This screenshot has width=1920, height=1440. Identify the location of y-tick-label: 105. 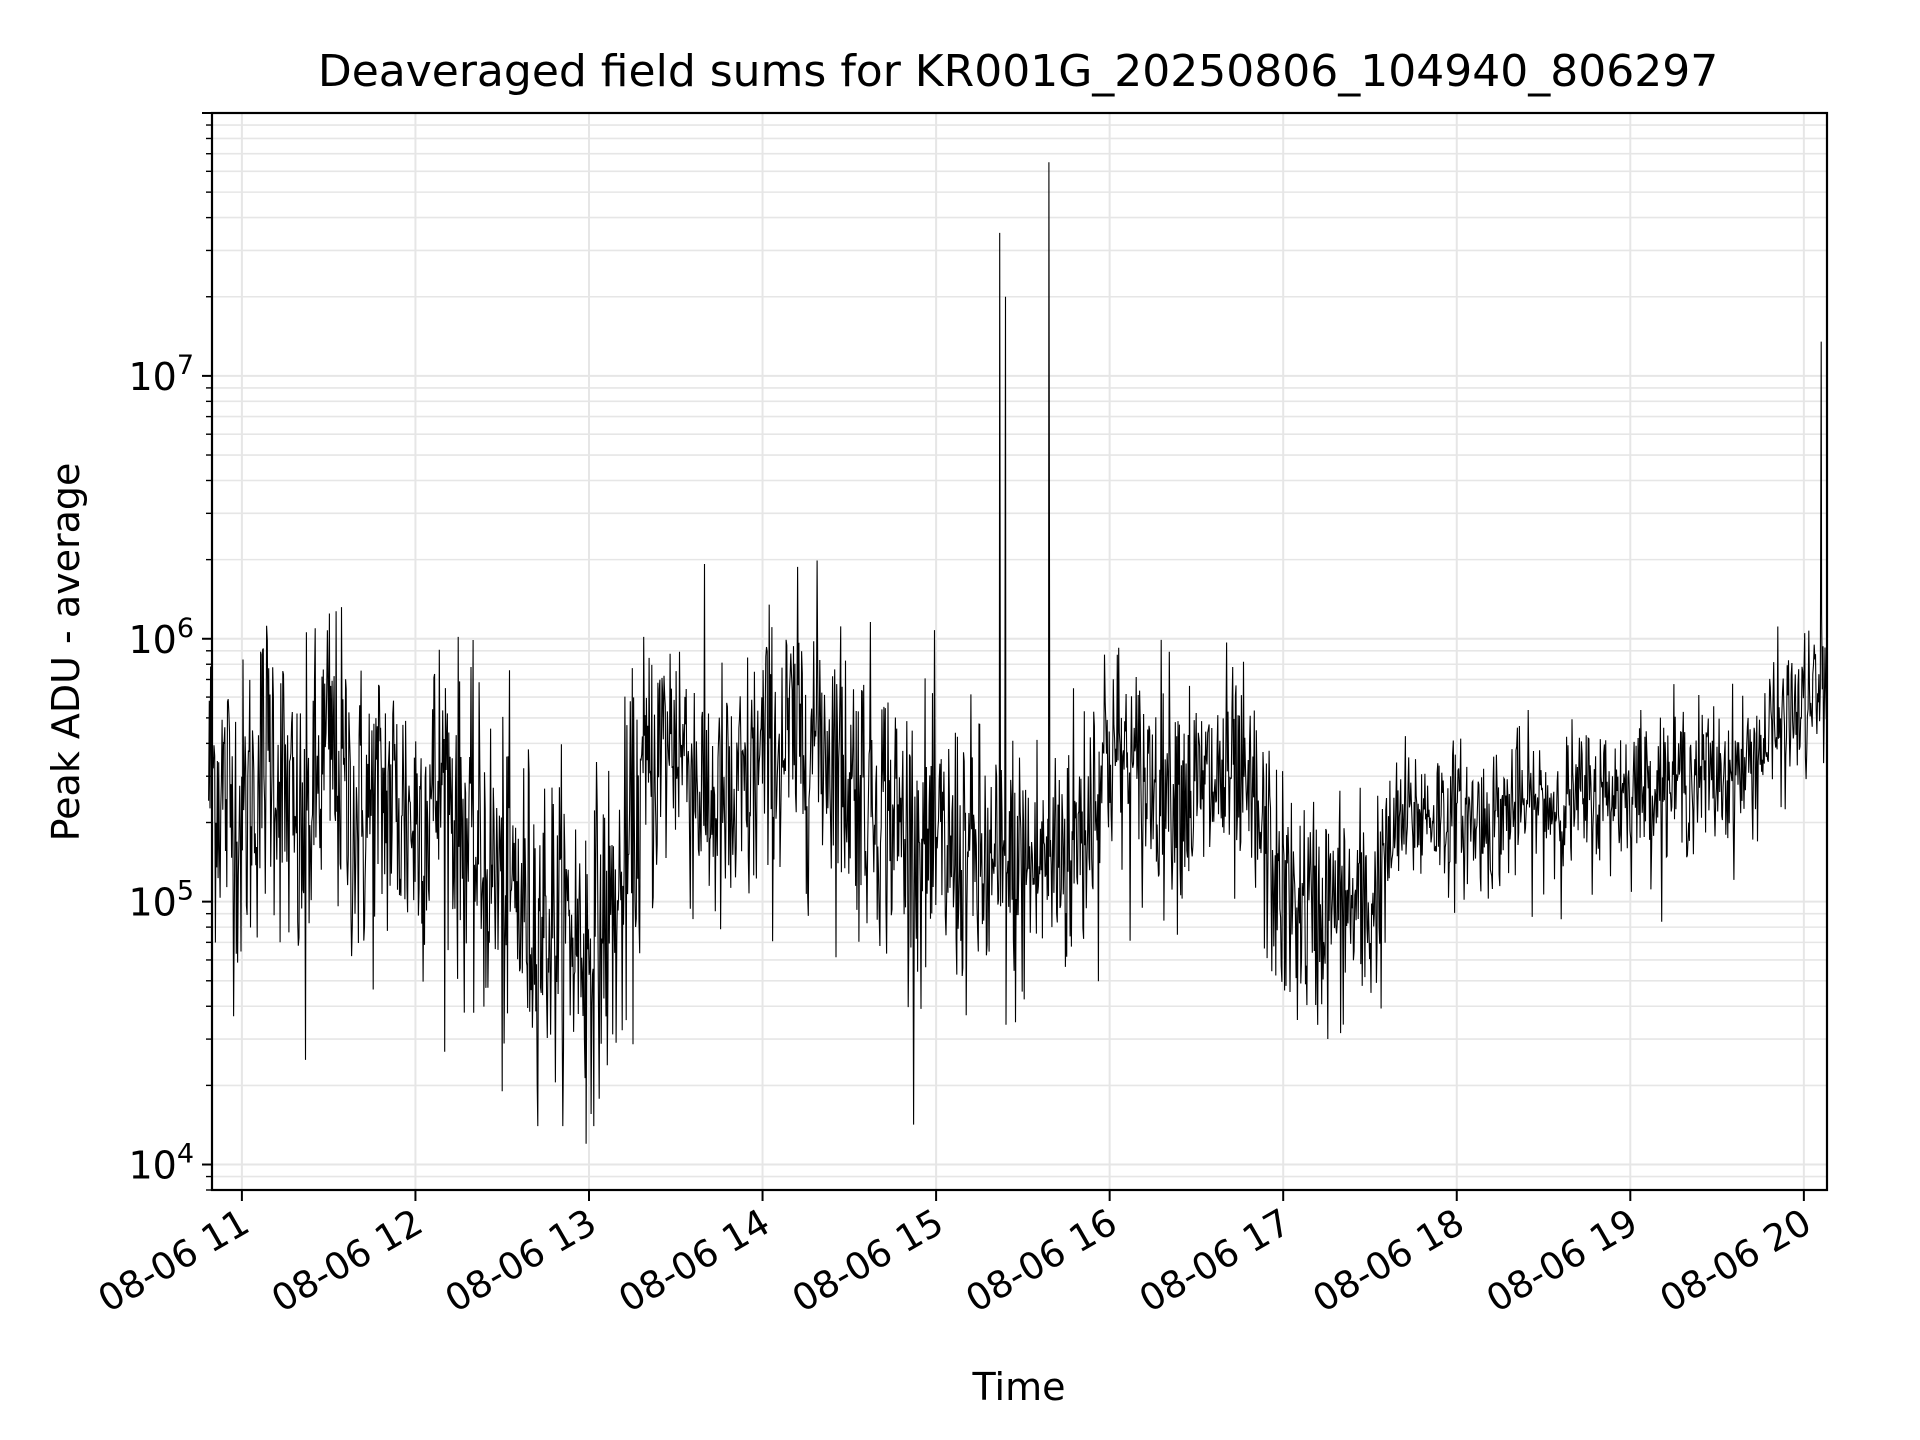
(161, 900).